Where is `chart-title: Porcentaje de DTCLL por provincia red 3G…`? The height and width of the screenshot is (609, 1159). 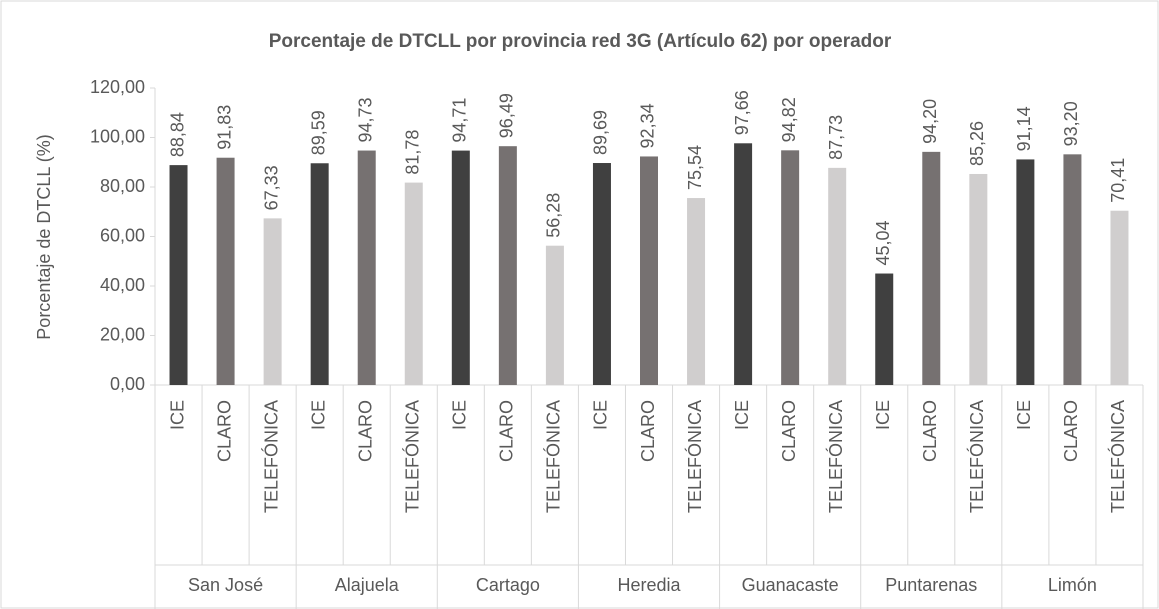 chart-title: Porcentaje de DTCLL por provincia red 3G… is located at coordinates (580, 41).